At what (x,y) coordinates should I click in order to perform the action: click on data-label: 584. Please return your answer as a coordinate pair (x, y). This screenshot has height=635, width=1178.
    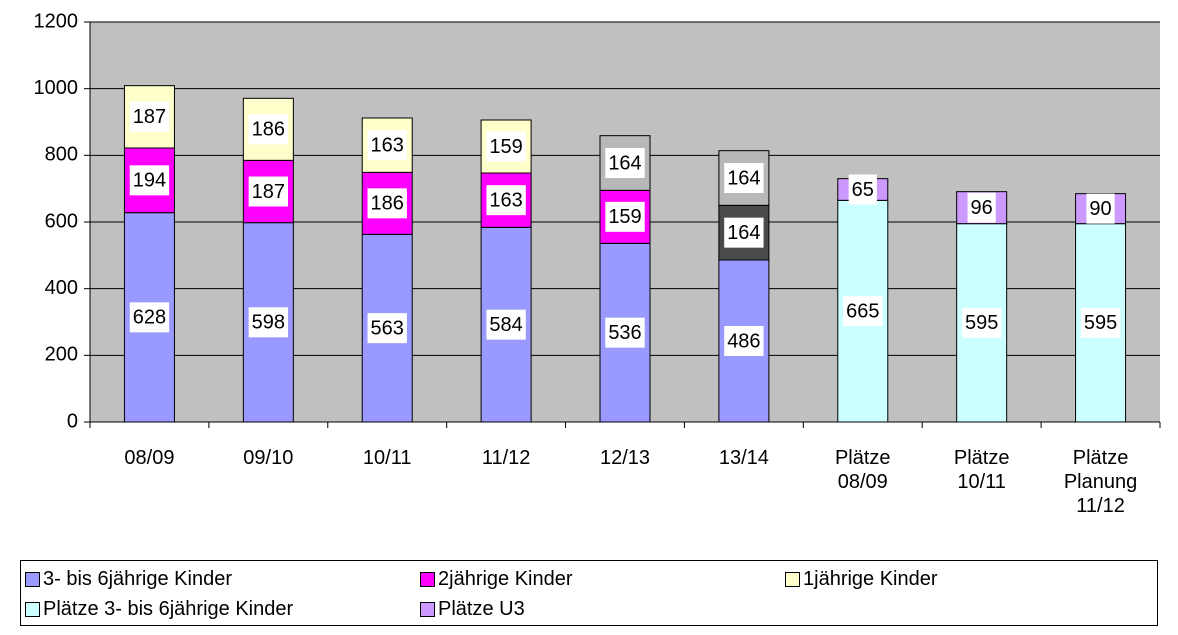
    Looking at the image, I should click on (506, 324).